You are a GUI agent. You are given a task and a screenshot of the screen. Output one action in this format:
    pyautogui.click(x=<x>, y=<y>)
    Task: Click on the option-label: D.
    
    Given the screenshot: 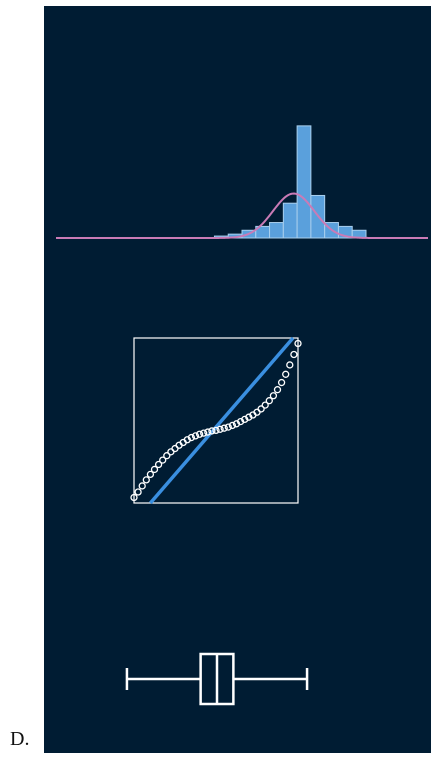 What is the action you would take?
    pyautogui.click(x=19, y=739)
    